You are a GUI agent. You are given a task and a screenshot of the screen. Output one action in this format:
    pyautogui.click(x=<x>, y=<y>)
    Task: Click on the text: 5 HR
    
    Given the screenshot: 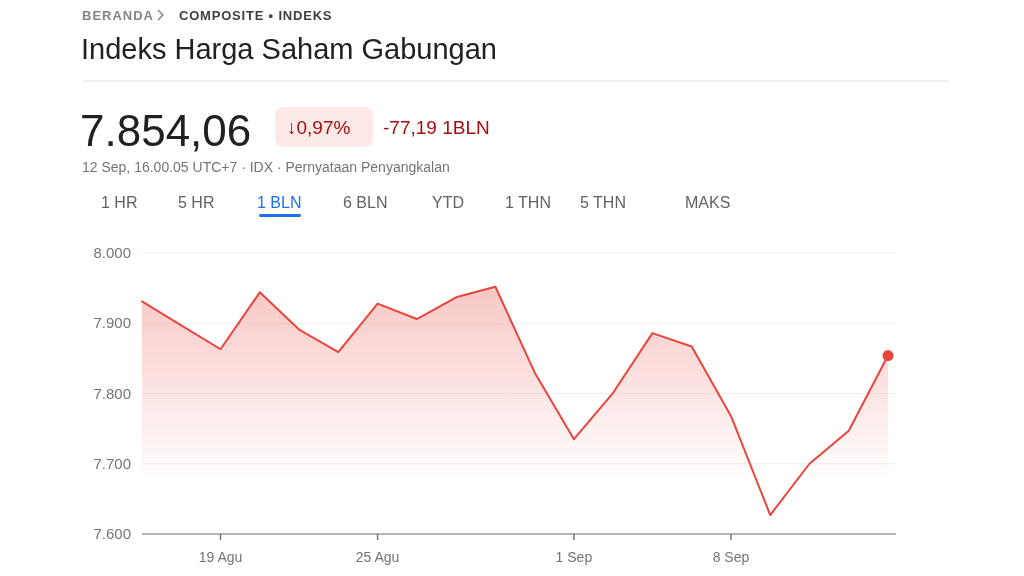 What is the action you would take?
    pyautogui.click(x=196, y=202)
    